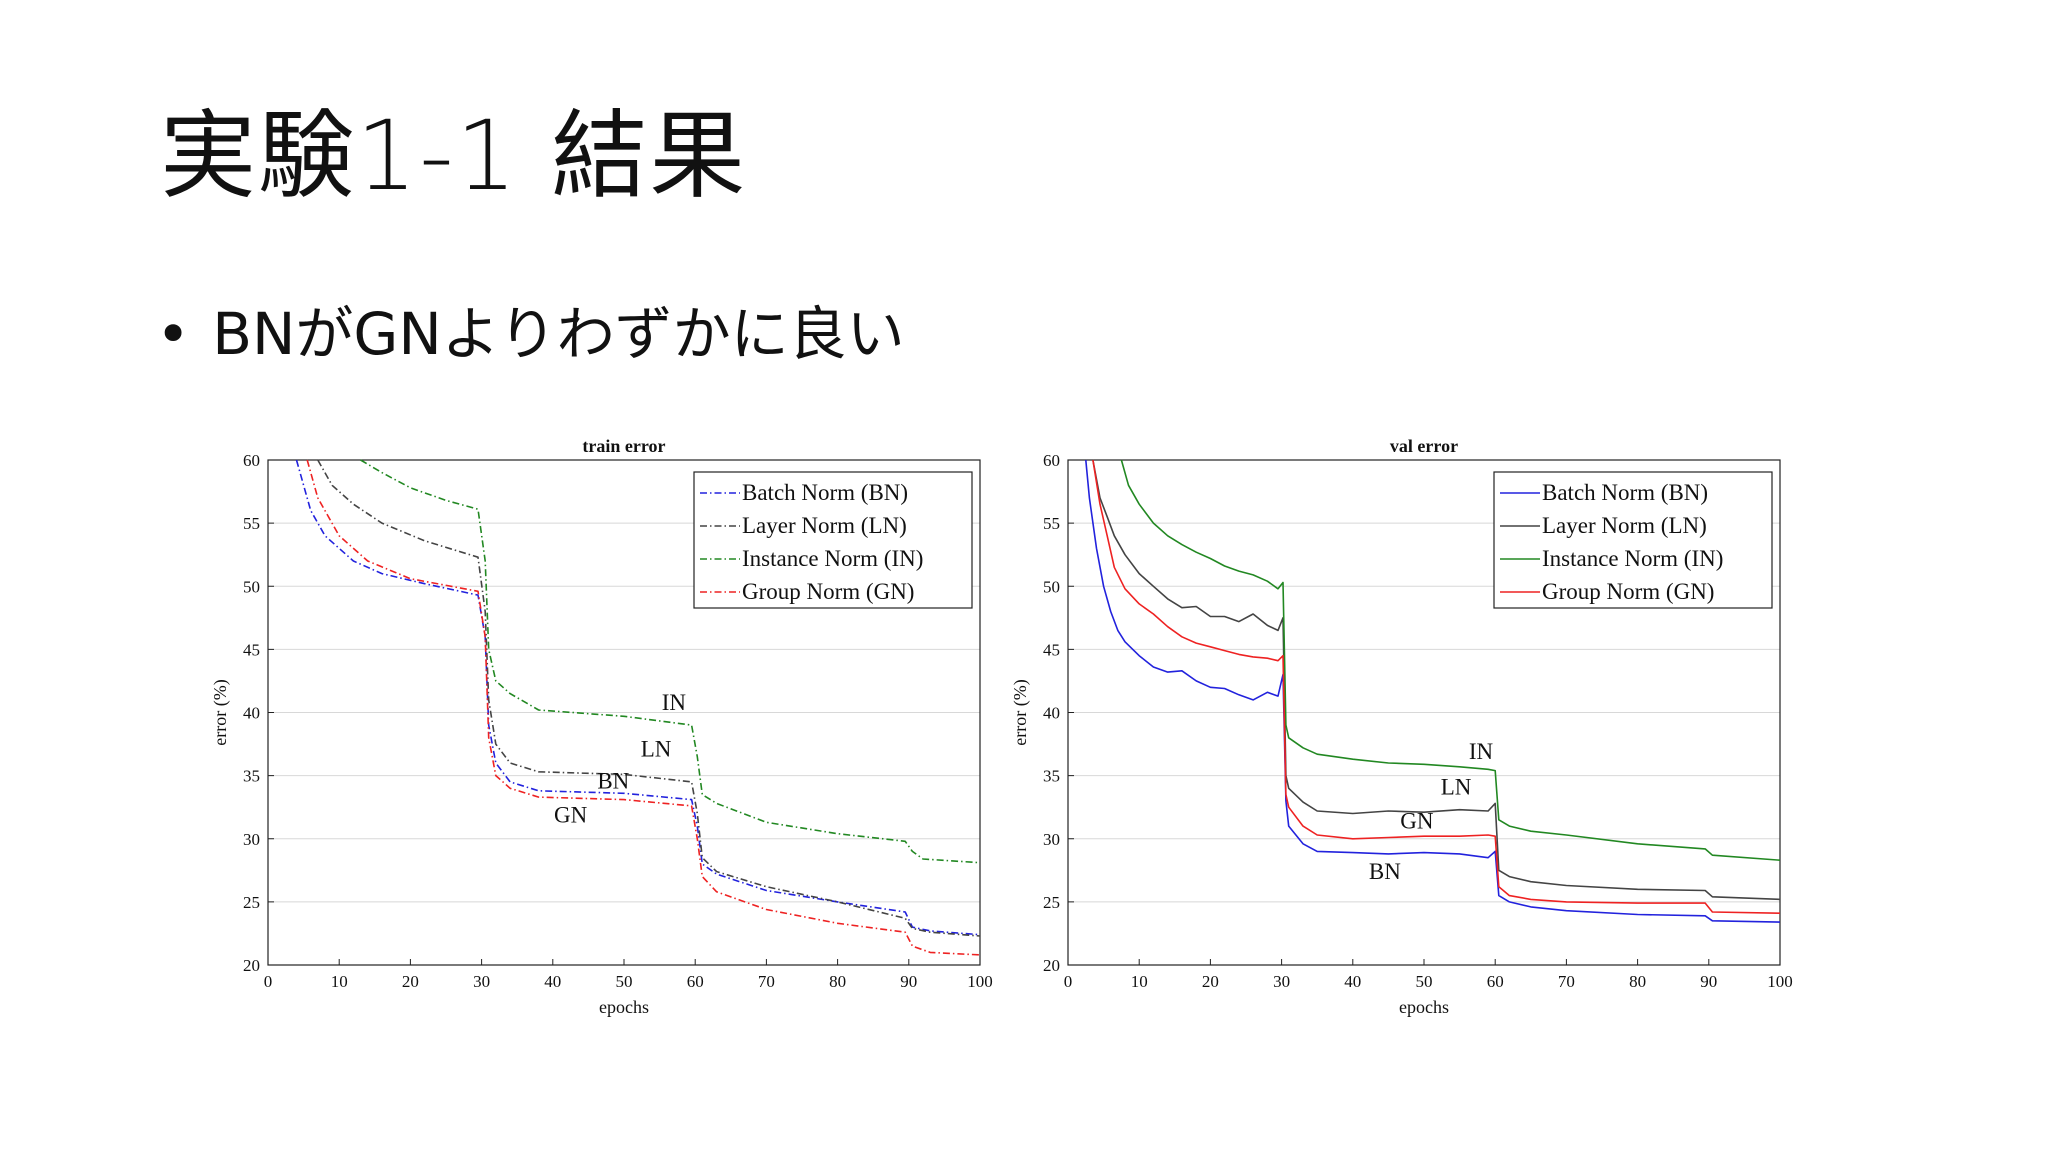 This screenshot has height=1152, width=2048. Describe the element at coordinates (454, 156) in the screenshot. I see `slide-title: 実験1-1 結果` at that location.